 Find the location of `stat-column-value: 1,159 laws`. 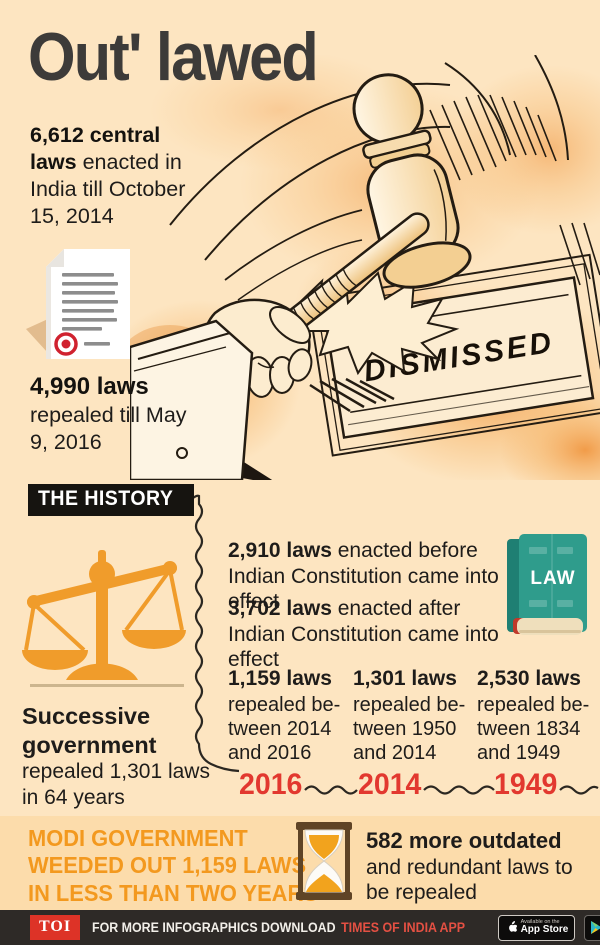

stat-column-value: 1,159 laws is located at coordinates (280, 678).